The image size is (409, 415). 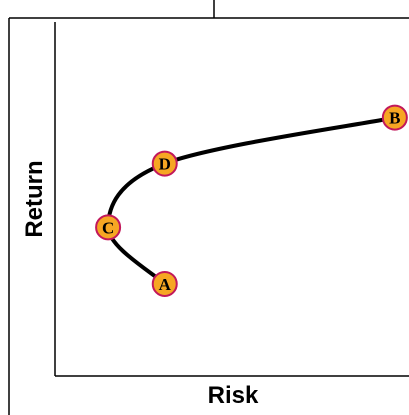 I want to click on point-marker-d, so click(x=164, y=163).